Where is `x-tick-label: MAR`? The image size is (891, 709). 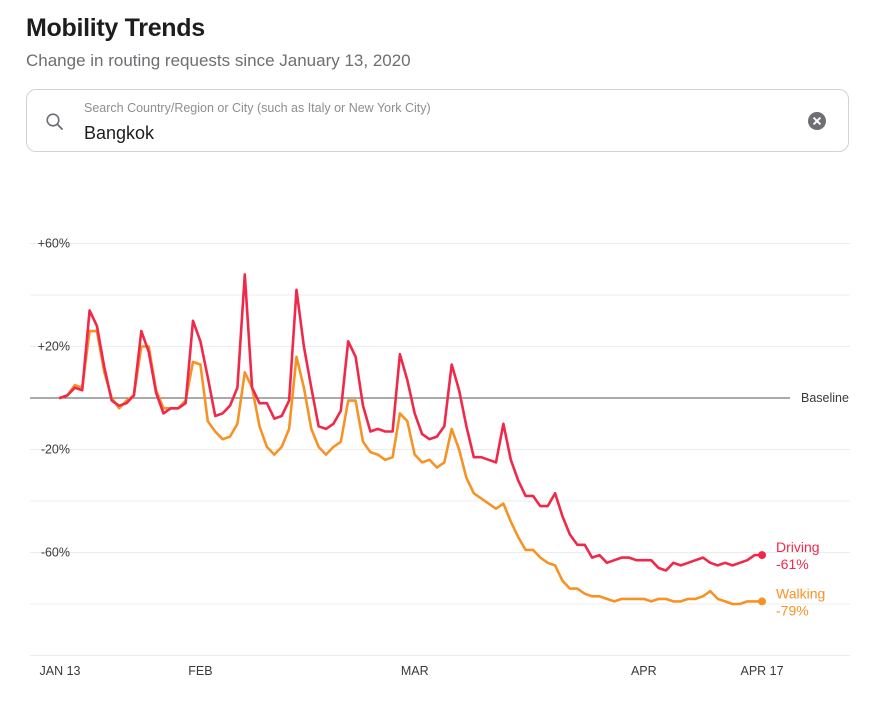 x-tick-label: MAR is located at coordinates (415, 671).